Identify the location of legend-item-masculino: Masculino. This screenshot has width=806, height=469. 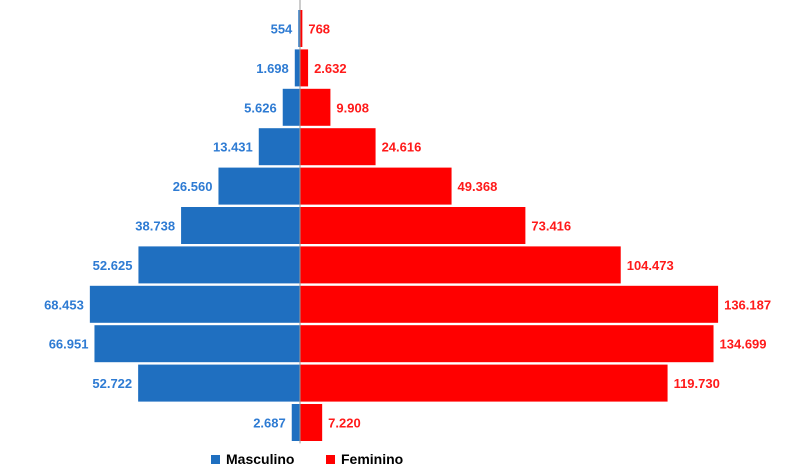
(252, 459).